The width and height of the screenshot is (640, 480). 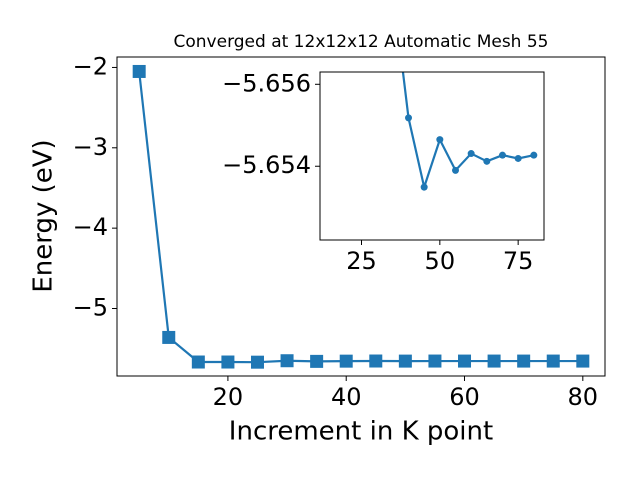 What do you see at coordinates (90, 147) in the screenshot?
I see `y-tick-label: −3` at bounding box center [90, 147].